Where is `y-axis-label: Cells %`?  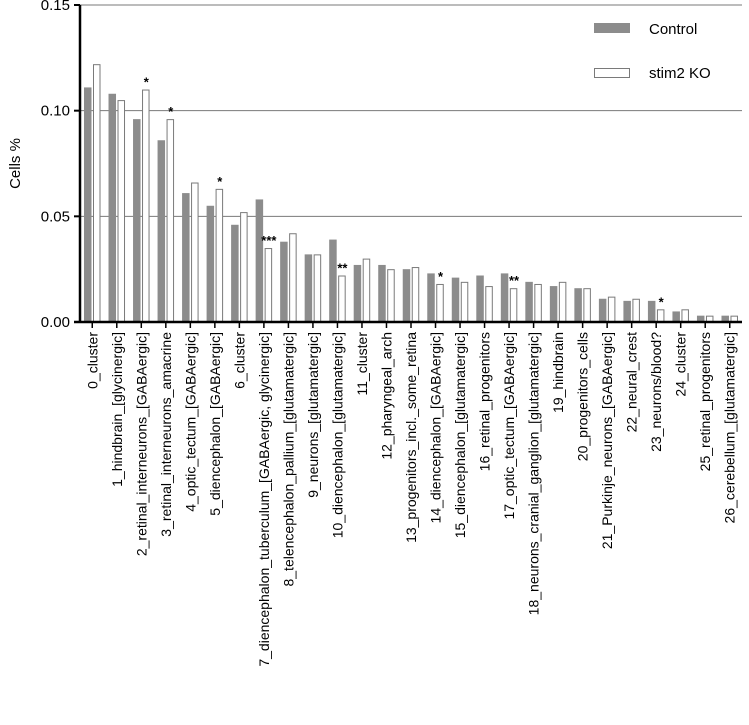 y-axis-label: Cells % is located at coordinates (15, 163).